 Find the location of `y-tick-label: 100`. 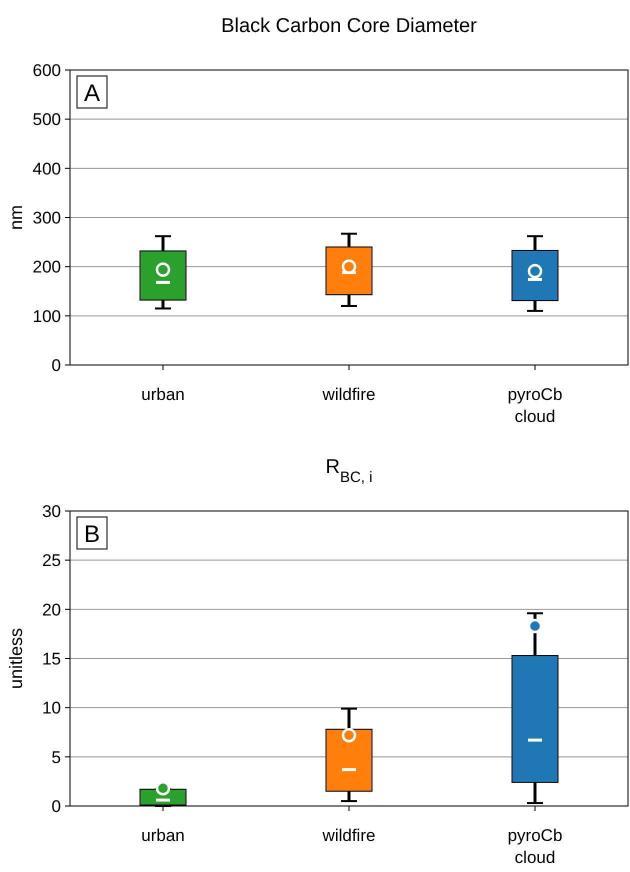

y-tick-label: 100 is located at coordinates (46, 316).